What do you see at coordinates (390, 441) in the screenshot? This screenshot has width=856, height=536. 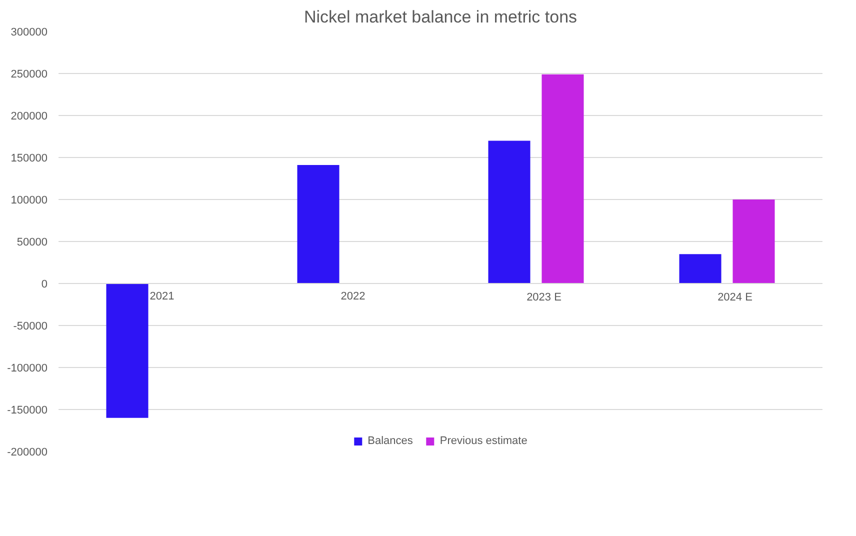 I see `legend-label: Balances` at bounding box center [390, 441].